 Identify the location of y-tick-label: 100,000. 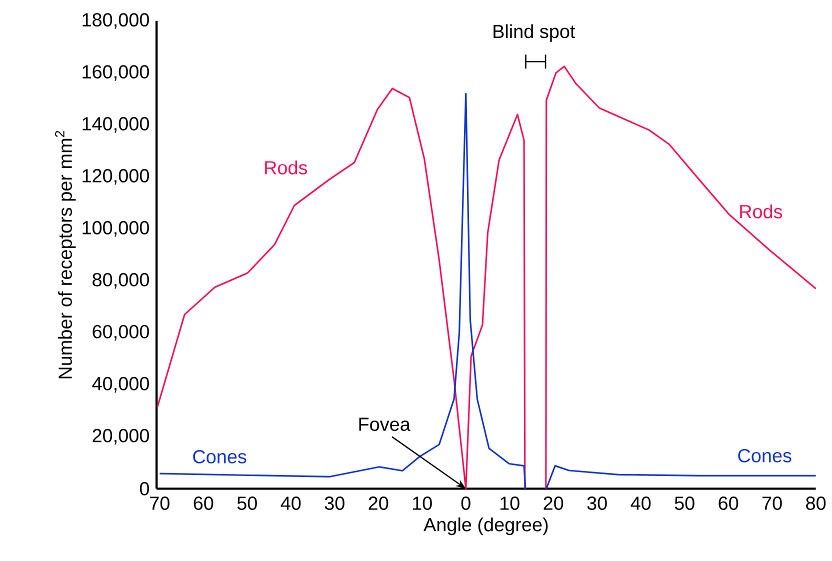
(115, 228).